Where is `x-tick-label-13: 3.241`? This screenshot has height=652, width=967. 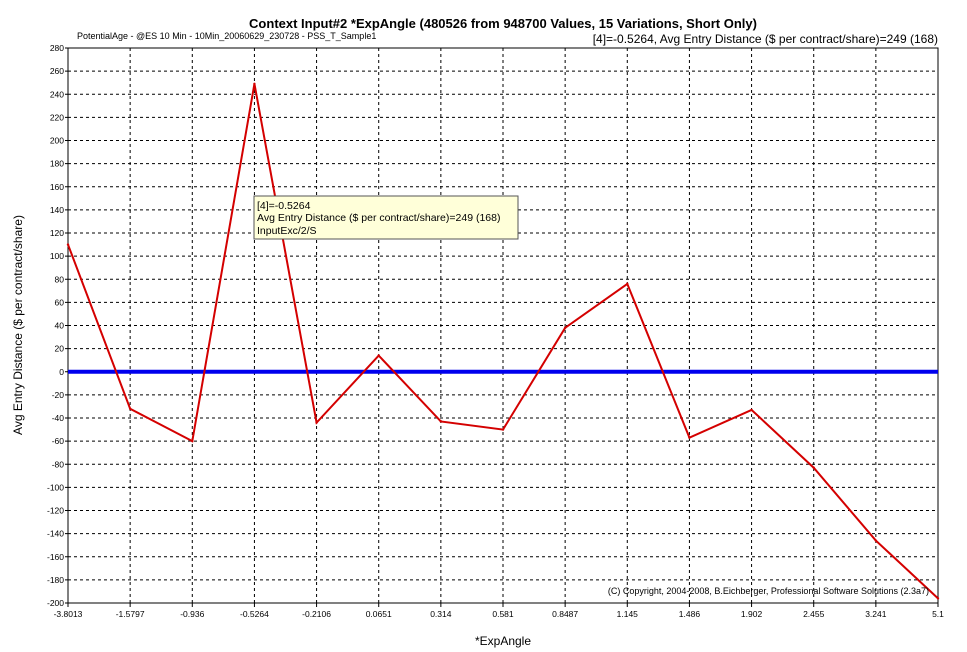 x-tick-label-13: 3.241 is located at coordinates (876, 614).